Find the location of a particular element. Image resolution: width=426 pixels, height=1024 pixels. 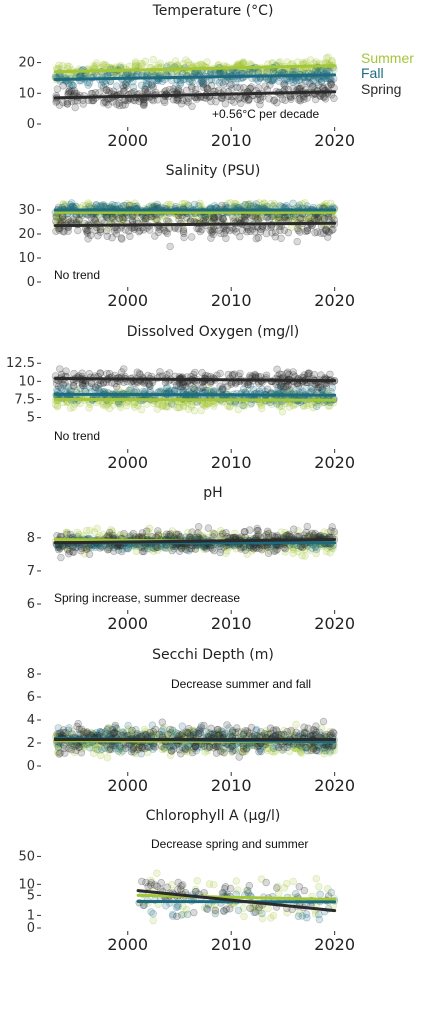

y-tick-label: 7.5 is located at coordinates (24, 399).